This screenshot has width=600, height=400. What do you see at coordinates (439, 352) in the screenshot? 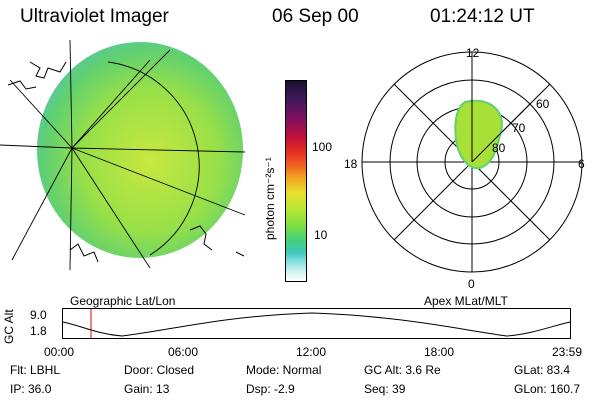
I see `alt-xtick-1800: 18:00` at bounding box center [439, 352].